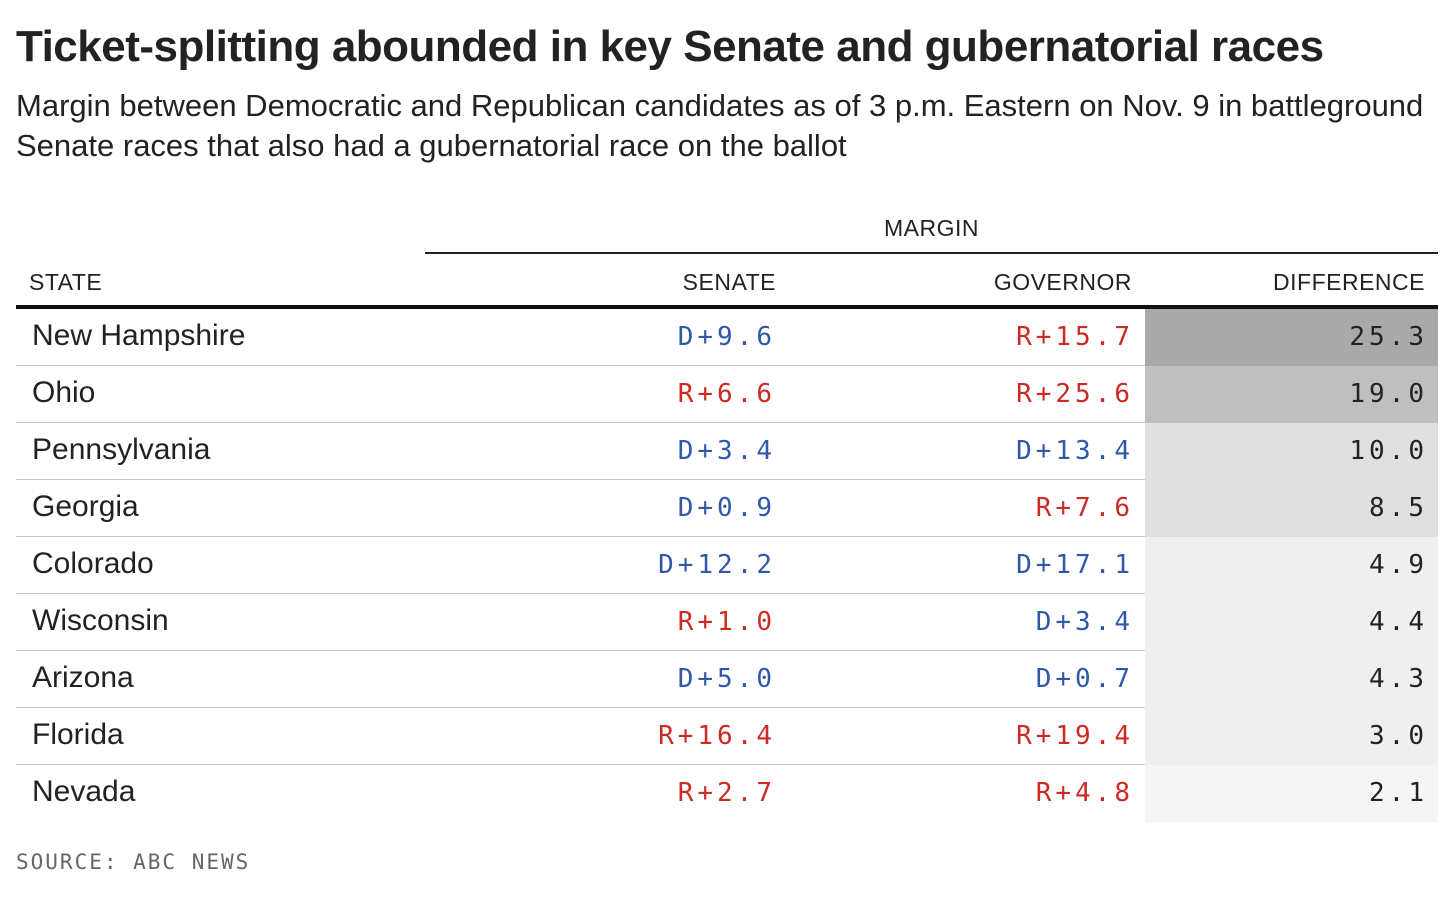 The height and width of the screenshot is (900, 1450). Describe the element at coordinates (1075, 394) in the screenshot. I see `governor-margin-cell: R+25.6` at that location.